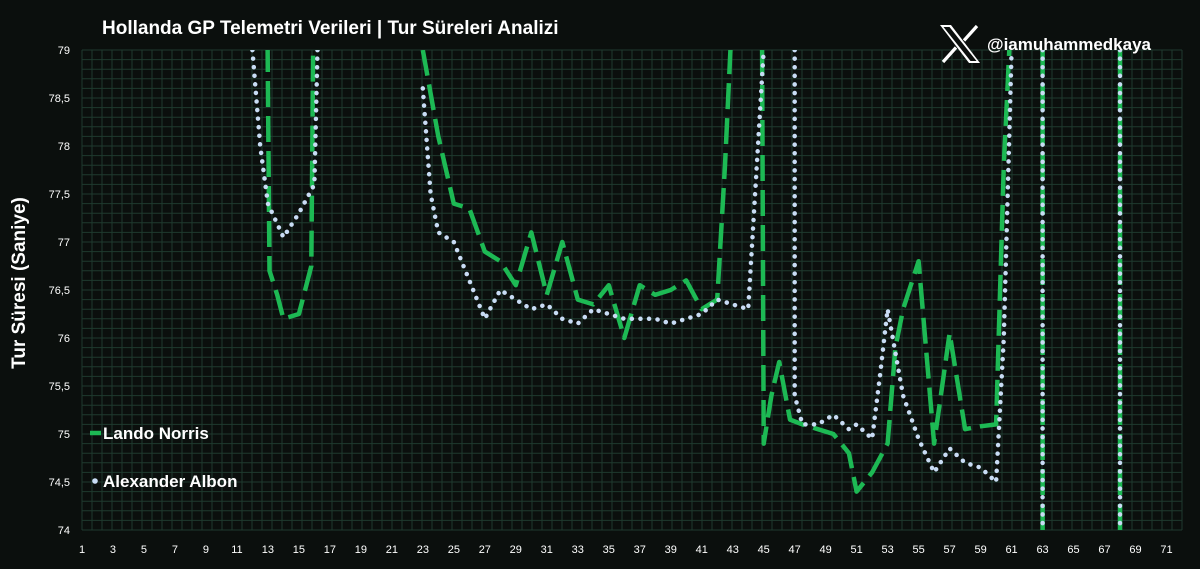  I want to click on x-tick-label: 53, so click(888, 550).